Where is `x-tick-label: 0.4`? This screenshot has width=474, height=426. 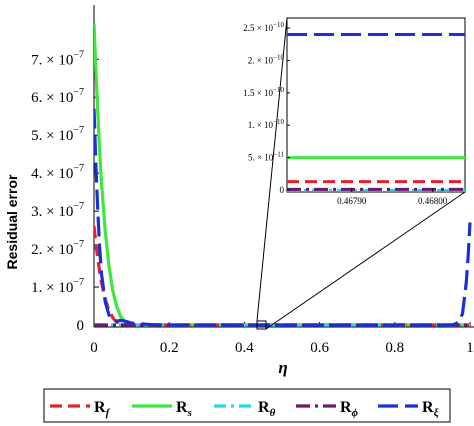
x-tick-label: 0.4 is located at coordinates (244, 348).